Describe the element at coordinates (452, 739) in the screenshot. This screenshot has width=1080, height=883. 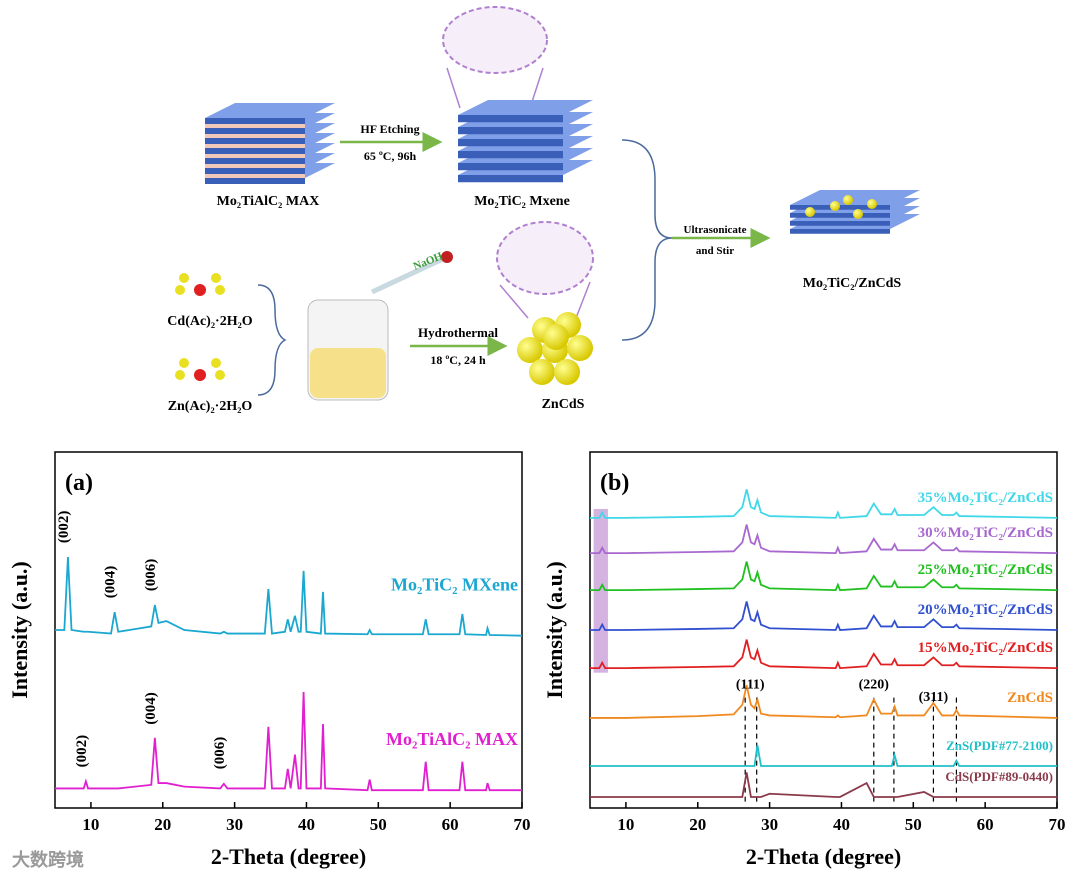
I see `series-label: Mo₂TiAlC₂ MAX` at that location.